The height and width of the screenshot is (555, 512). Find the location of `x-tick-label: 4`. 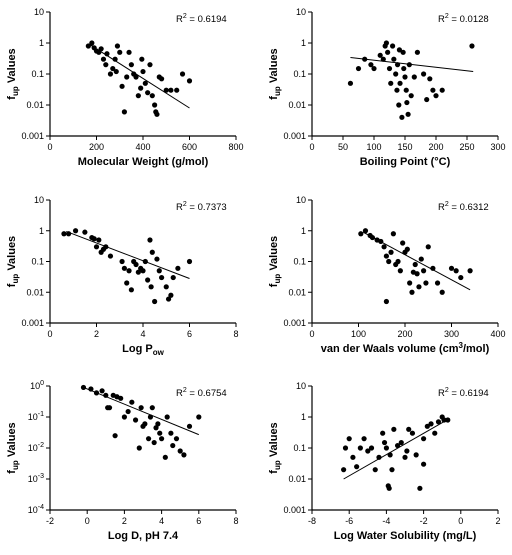

x-tick-label: 4 is located at coordinates (142, 334).